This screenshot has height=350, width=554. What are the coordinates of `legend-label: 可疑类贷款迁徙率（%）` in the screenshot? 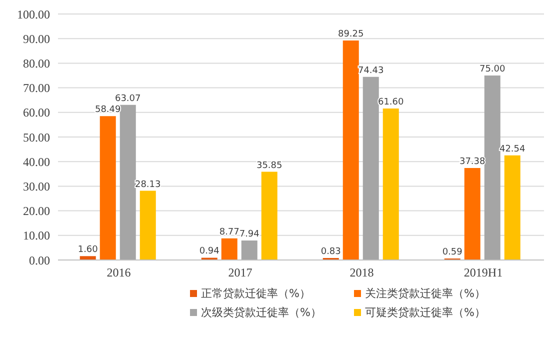 It's located at (425, 312).